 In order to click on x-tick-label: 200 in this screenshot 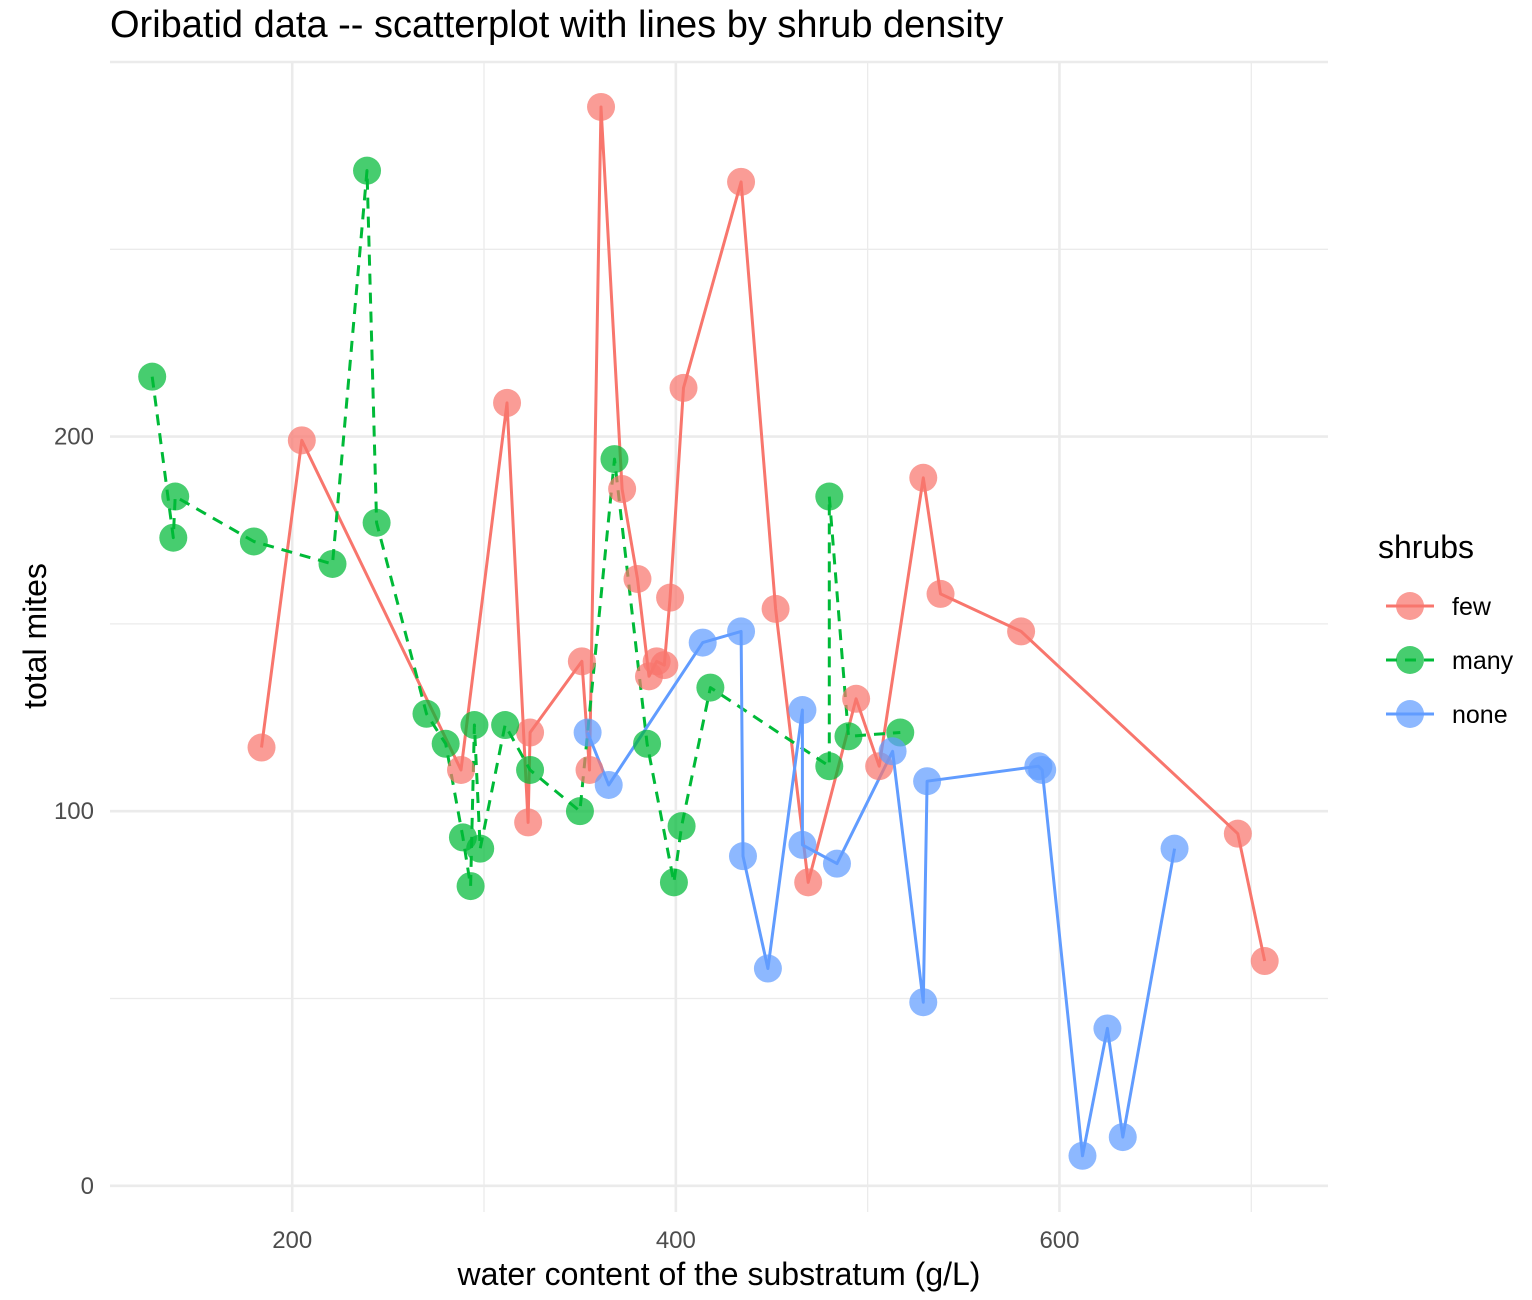, I will do `click(292, 1240)`.